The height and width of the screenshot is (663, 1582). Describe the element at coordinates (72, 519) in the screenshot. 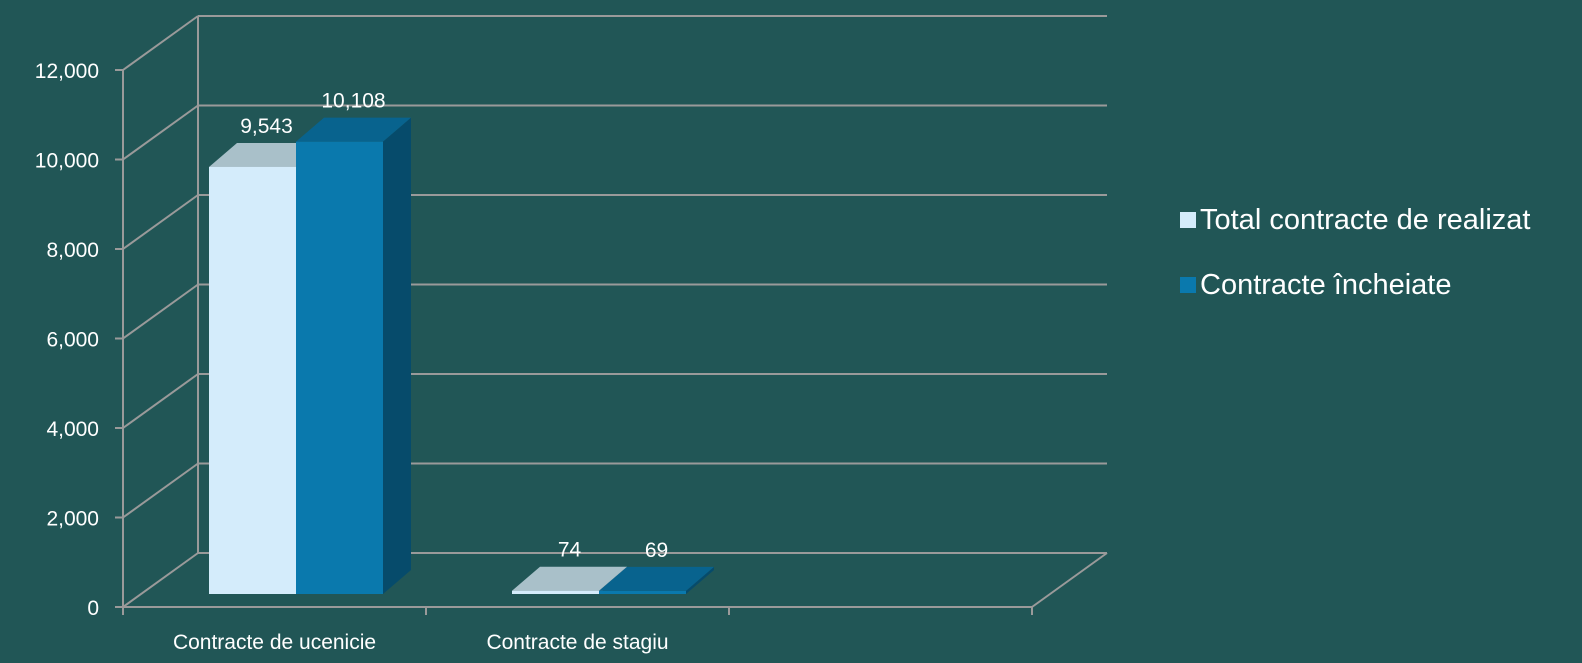

I see `y-tick-label: 2,000` at that location.